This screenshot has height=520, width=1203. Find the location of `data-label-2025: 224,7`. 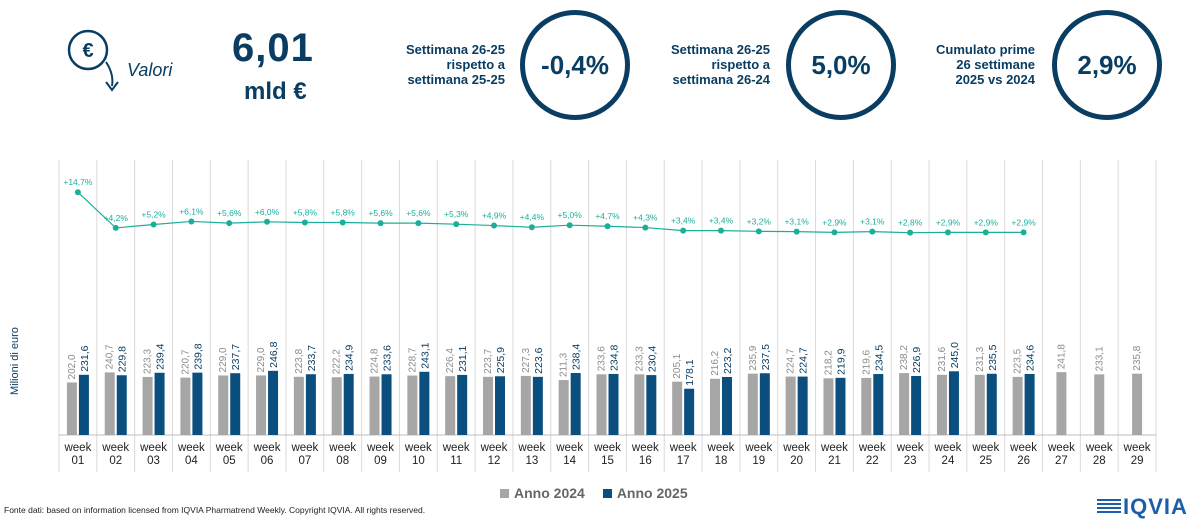

data-label-2025: 224,7 is located at coordinates (804, 360).